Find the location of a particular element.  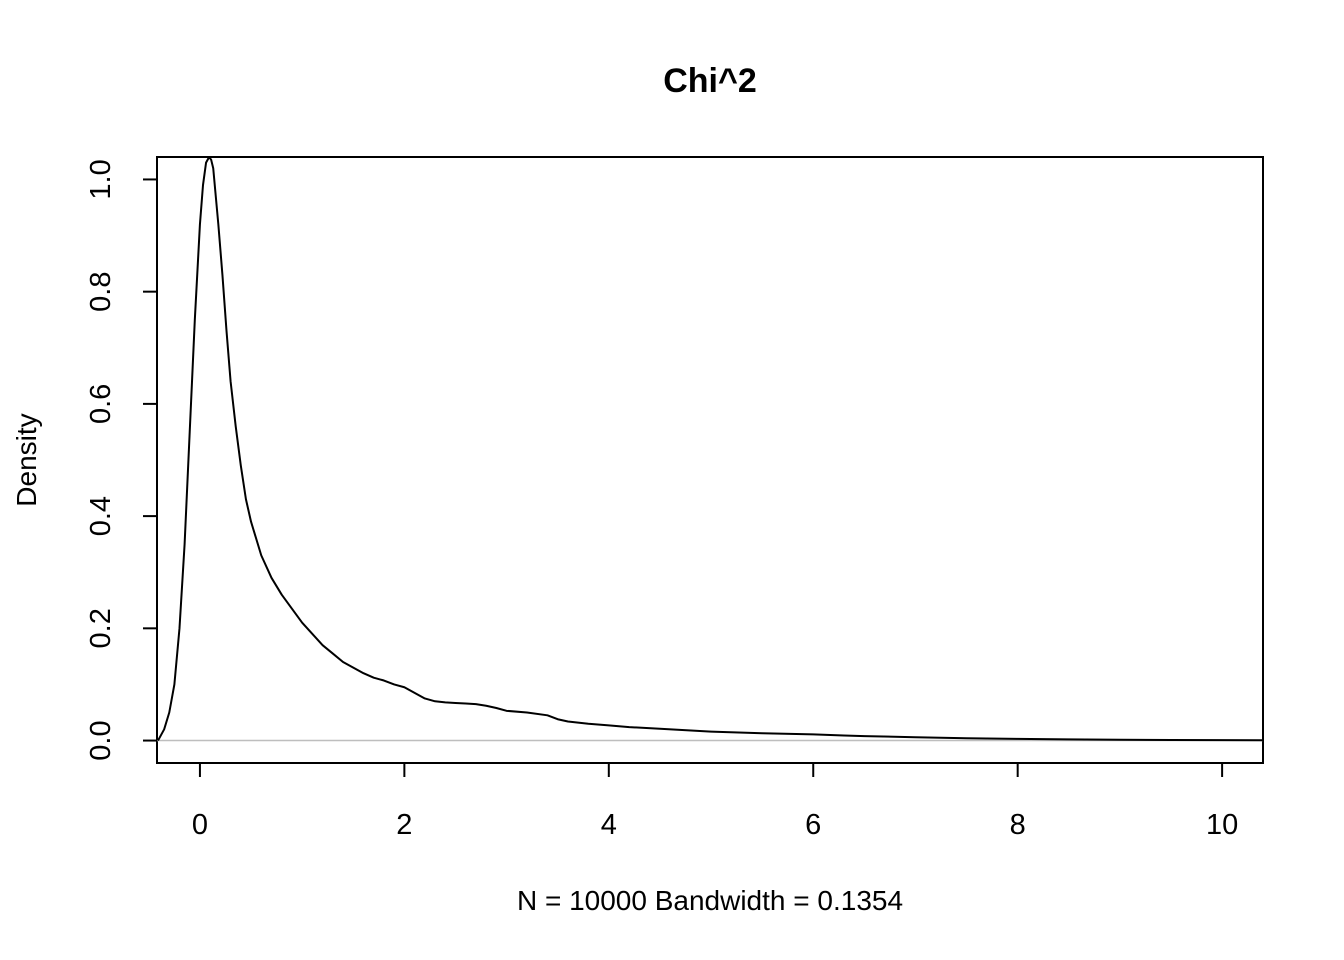

x-axis-label: N = 10000 Bandwidth = 0.1354 is located at coordinates (710, 900).